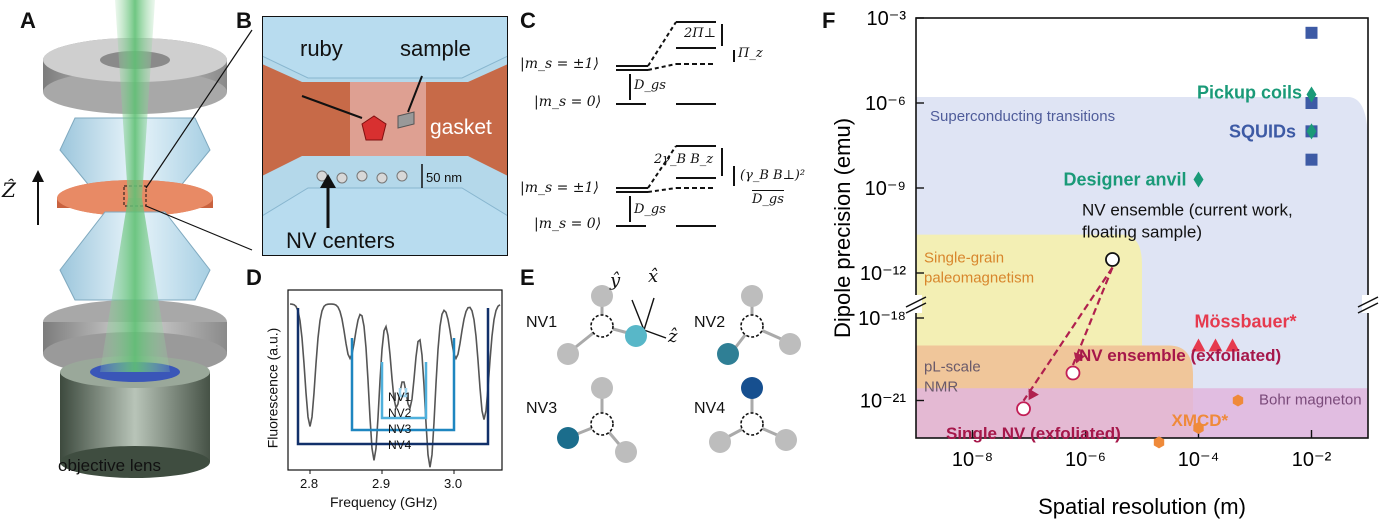 Image resolution: width=1380 pixels, height=522 pixels. I want to click on label-nv-exfoliated: NV ensemble (exfoliated), so click(1180, 355).